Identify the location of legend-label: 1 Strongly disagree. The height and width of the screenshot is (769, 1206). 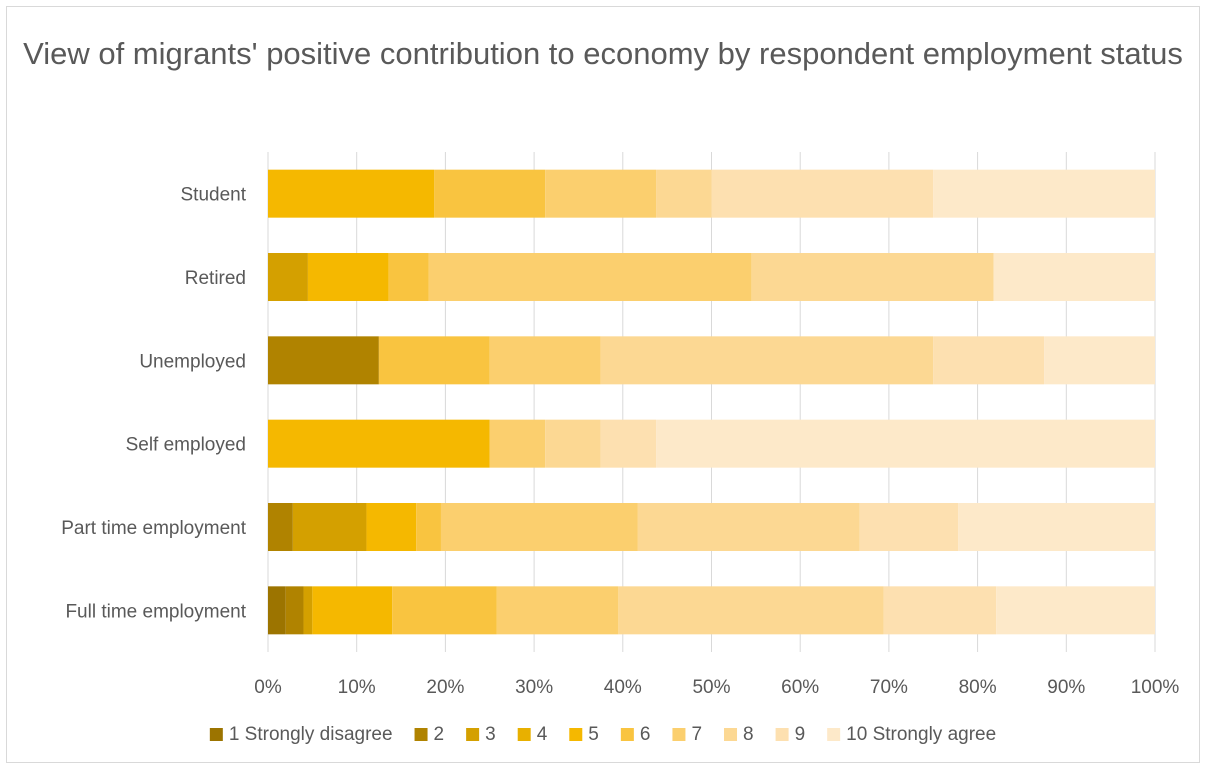
(311, 734).